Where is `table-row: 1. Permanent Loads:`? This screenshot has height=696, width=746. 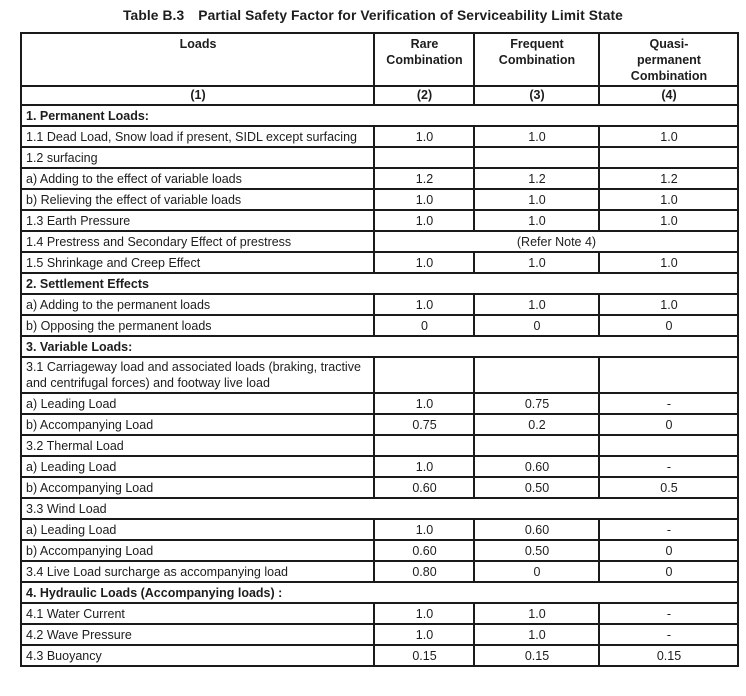 table-row: 1. Permanent Loads: is located at coordinates (379, 115).